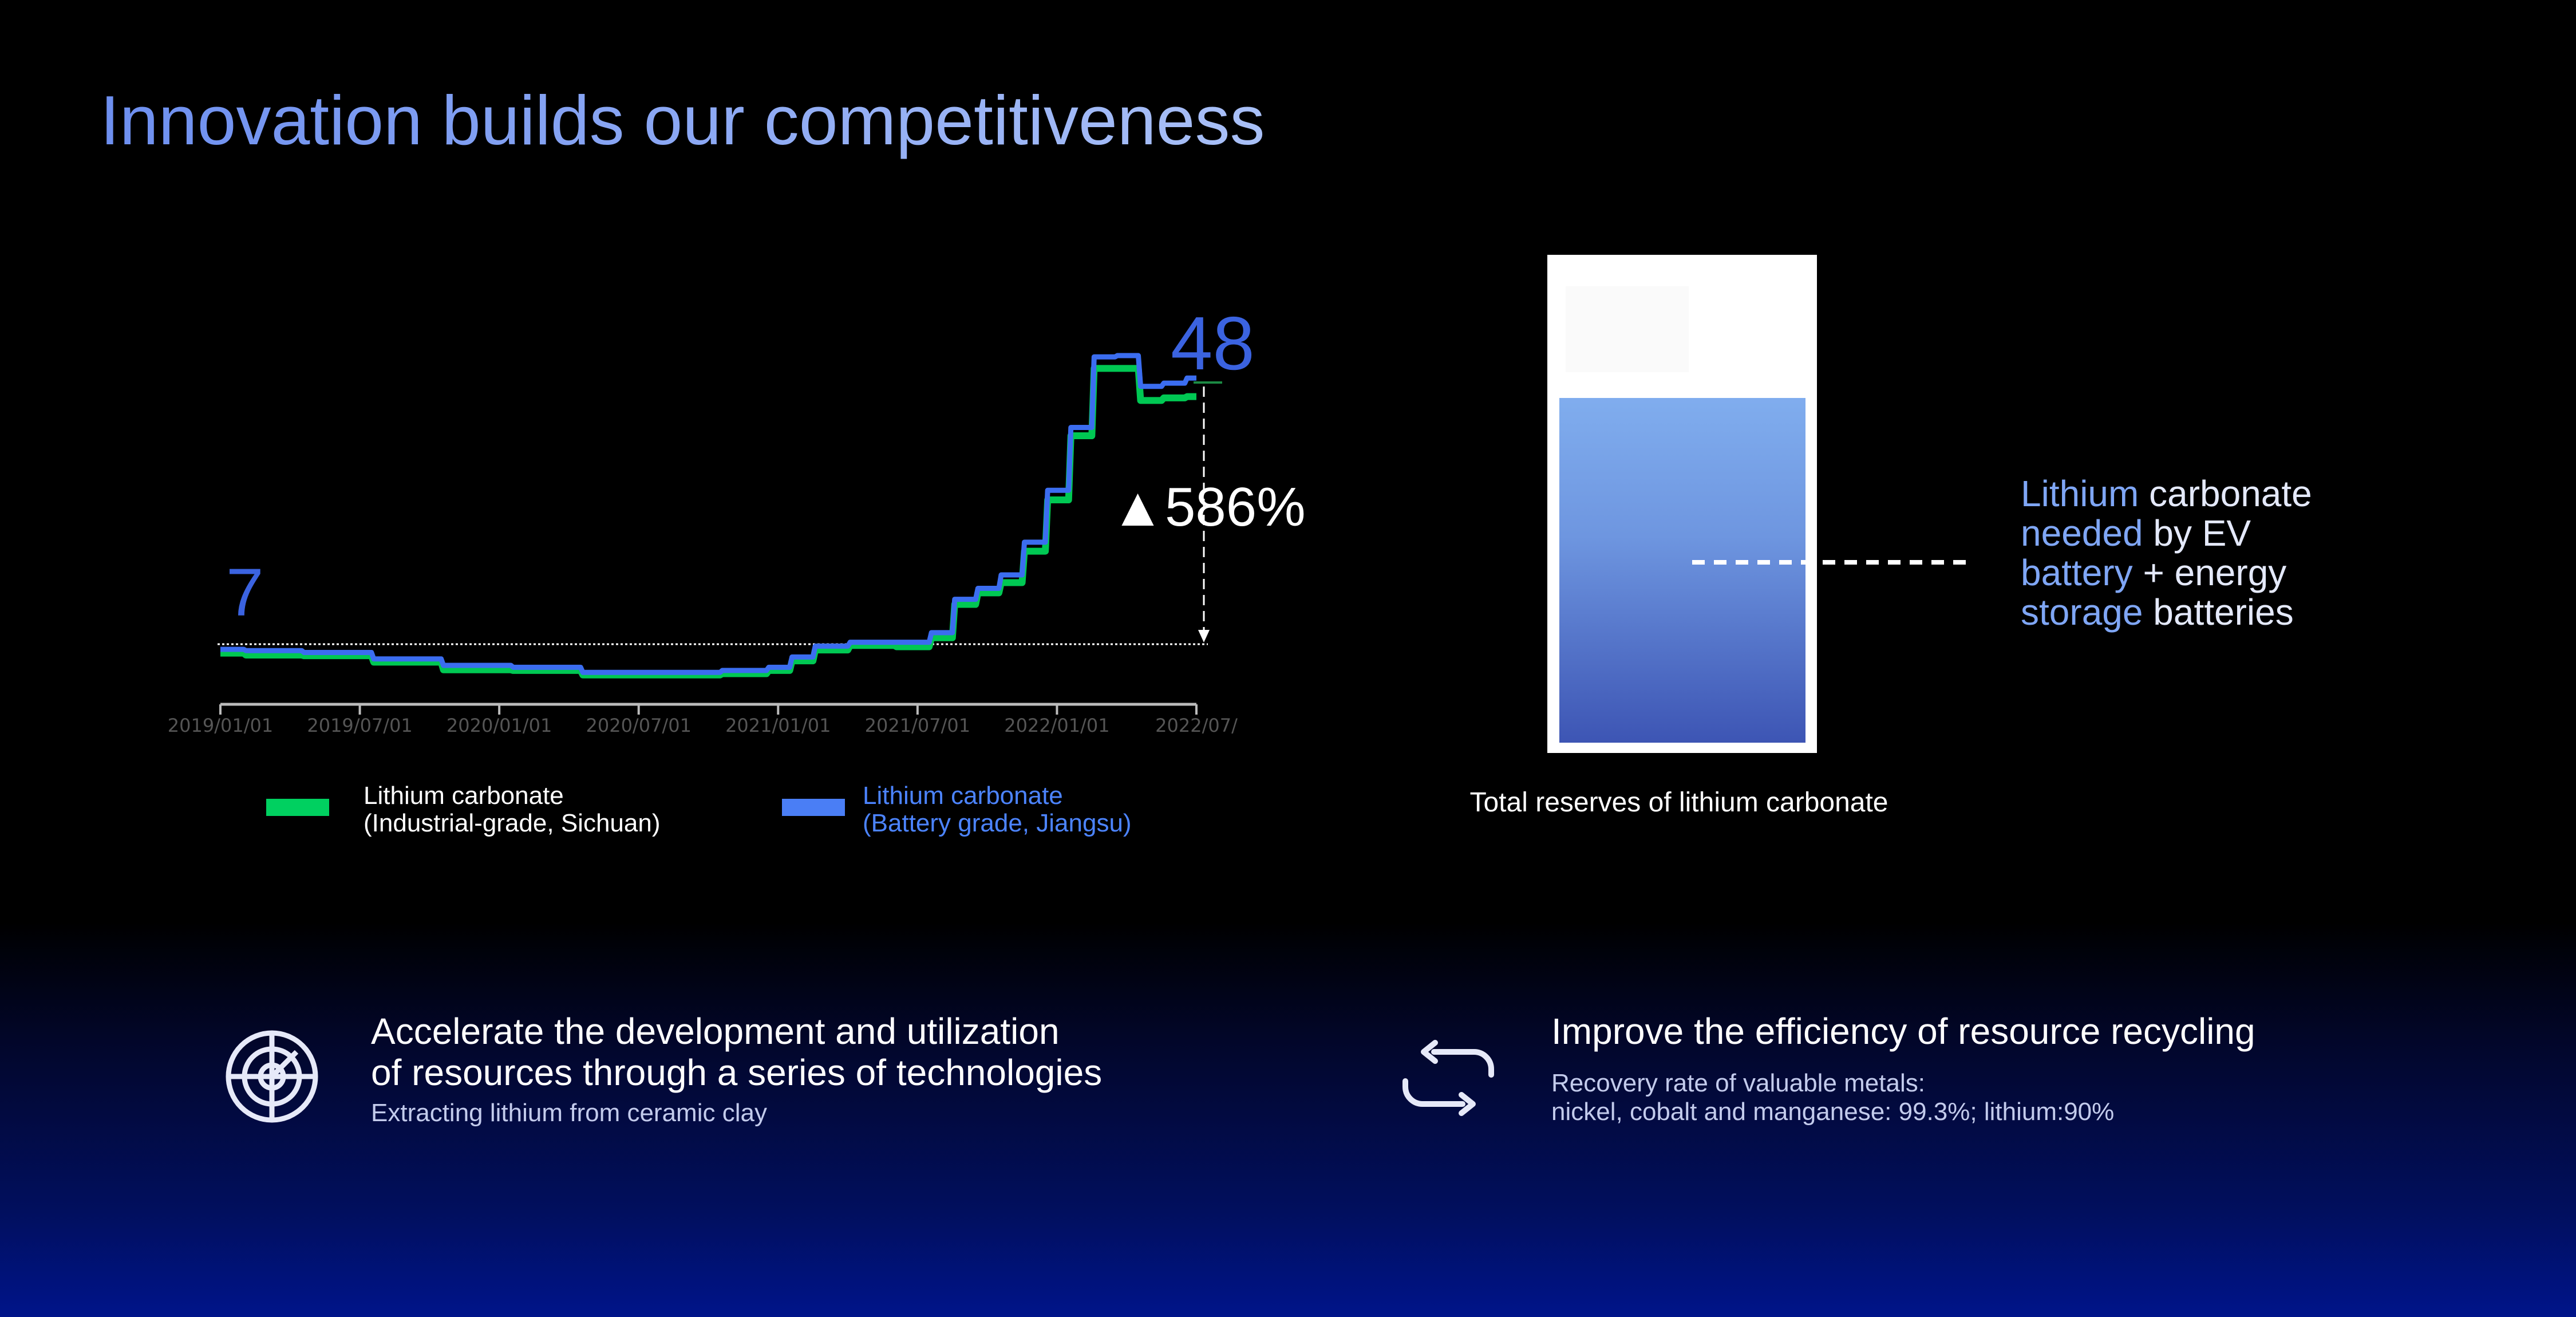  Describe the element at coordinates (297, 807) in the screenshot. I see `legend-swatch-industrial` at that location.